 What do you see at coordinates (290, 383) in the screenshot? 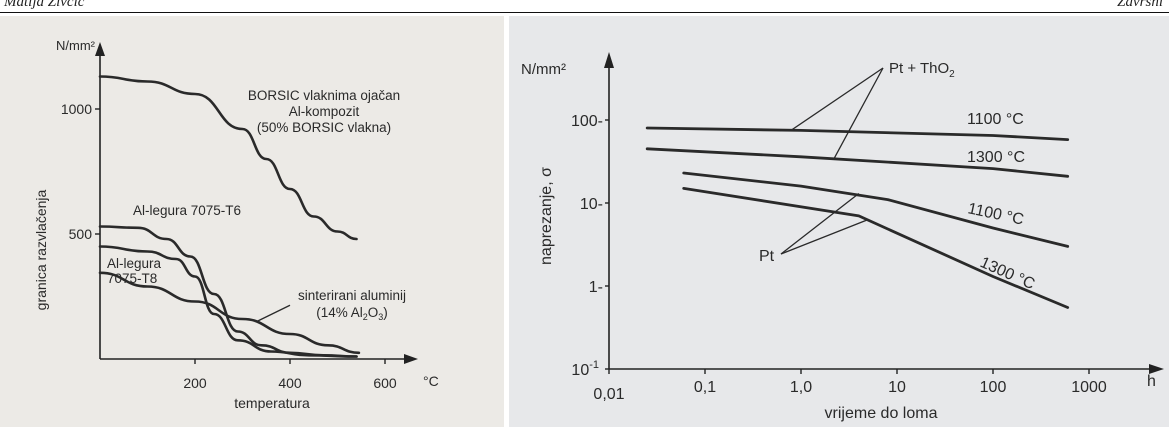
I see `x-tick-label: 400` at bounding box center [290, 383].